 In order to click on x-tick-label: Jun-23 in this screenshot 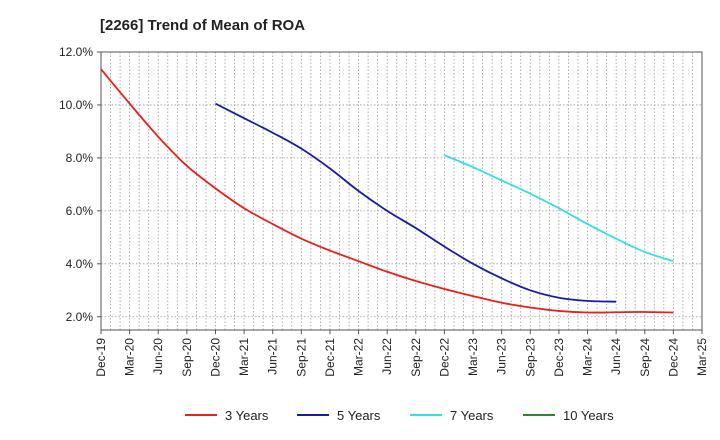, I will do `click(502, 356)`.